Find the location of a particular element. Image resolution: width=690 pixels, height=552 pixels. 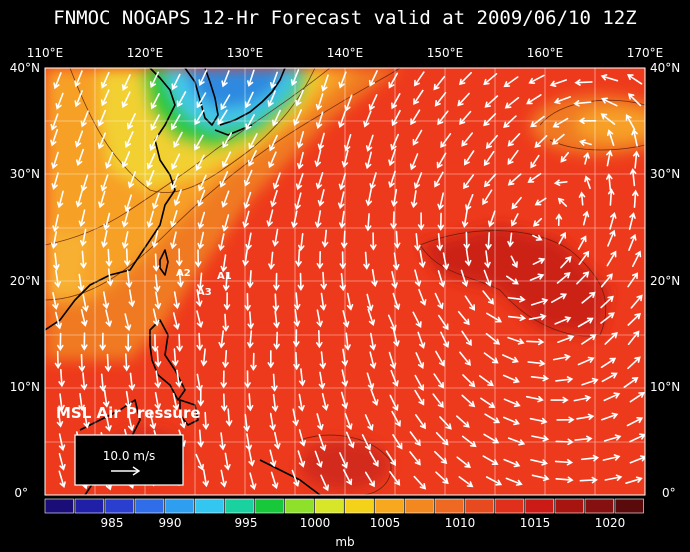

lat-label: 10°N is located at coordinates (25, 387).